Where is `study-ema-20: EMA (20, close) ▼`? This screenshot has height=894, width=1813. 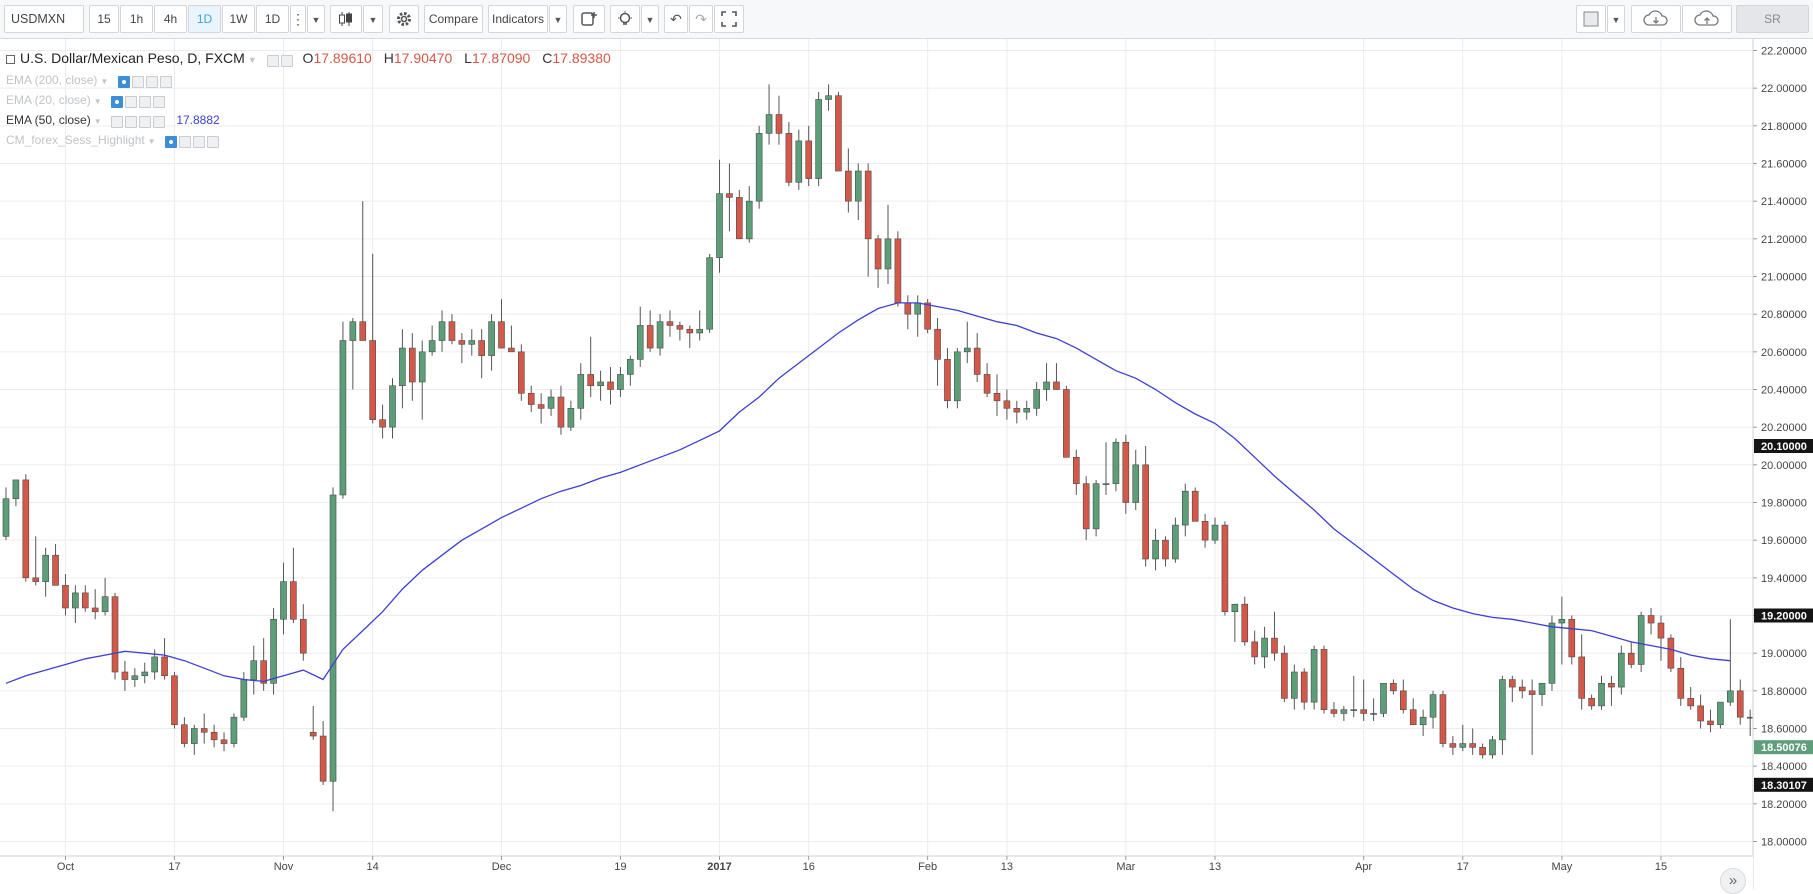
study-ema-20: EMA (20, close) ▼ is located at coordinates (86, 100).